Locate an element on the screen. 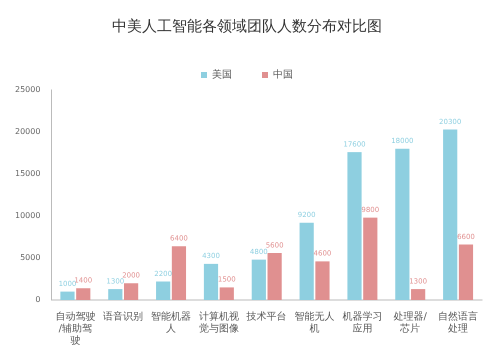 The image size is (500, 362). x-tick-label: 智能无人机 is located at coordinates (314, 322).